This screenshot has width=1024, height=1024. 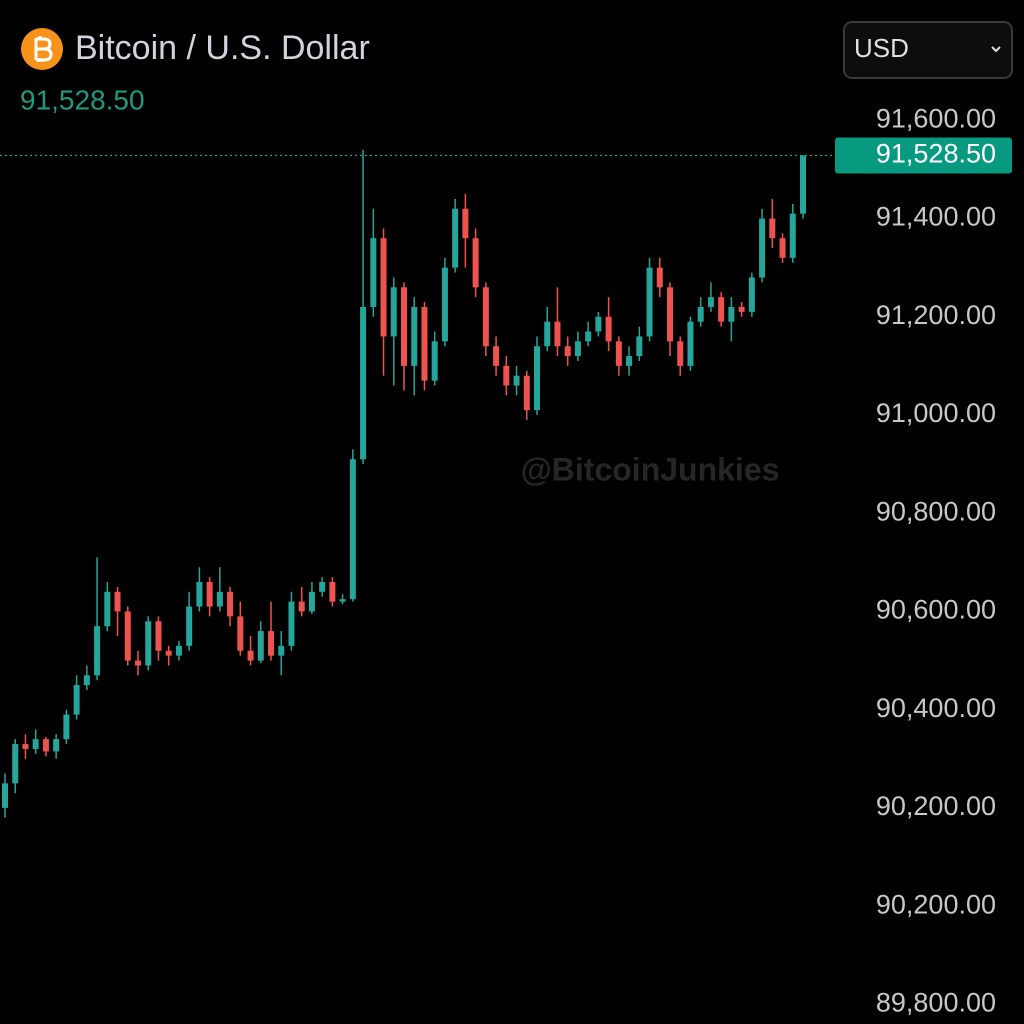 I want to click on bitcoin-glyph, so click(x=43, y=49).